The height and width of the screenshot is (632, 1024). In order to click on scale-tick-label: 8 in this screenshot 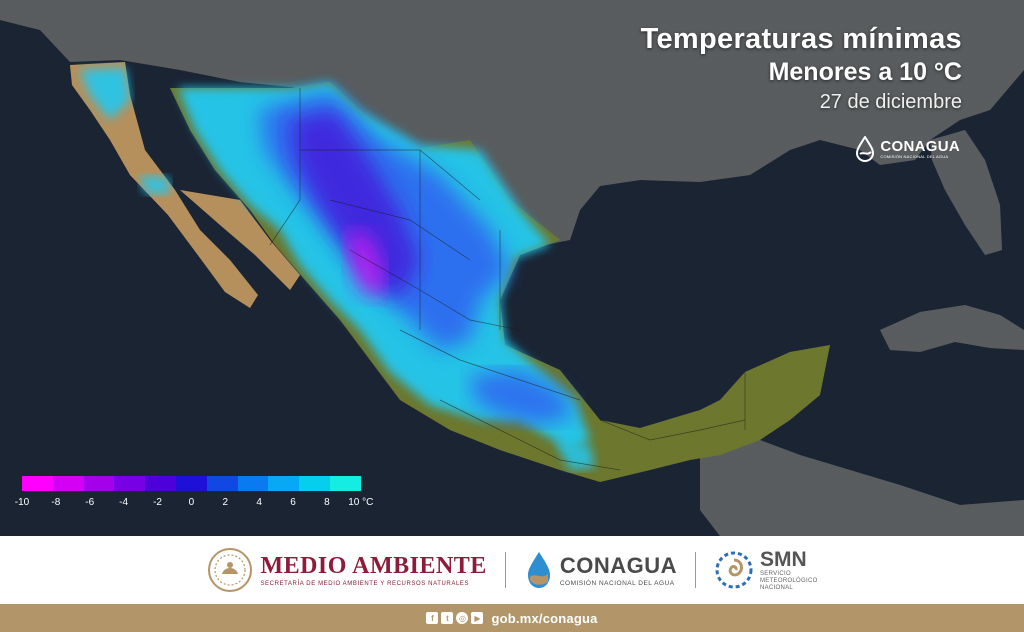, I will do `click(327, 502)`.